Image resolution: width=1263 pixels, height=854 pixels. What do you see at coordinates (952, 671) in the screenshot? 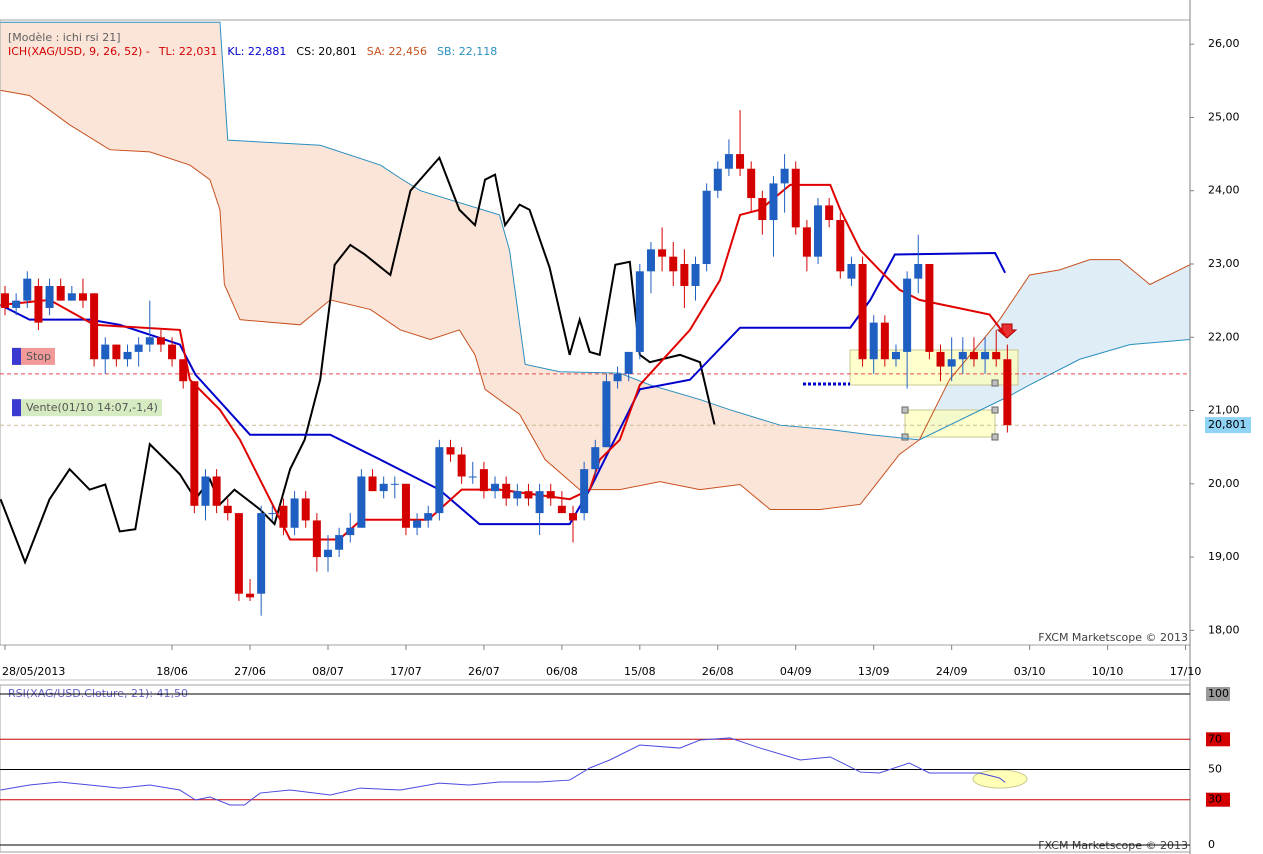
I see `x-tick-label: 24/09` at bounding box center [952, 671].